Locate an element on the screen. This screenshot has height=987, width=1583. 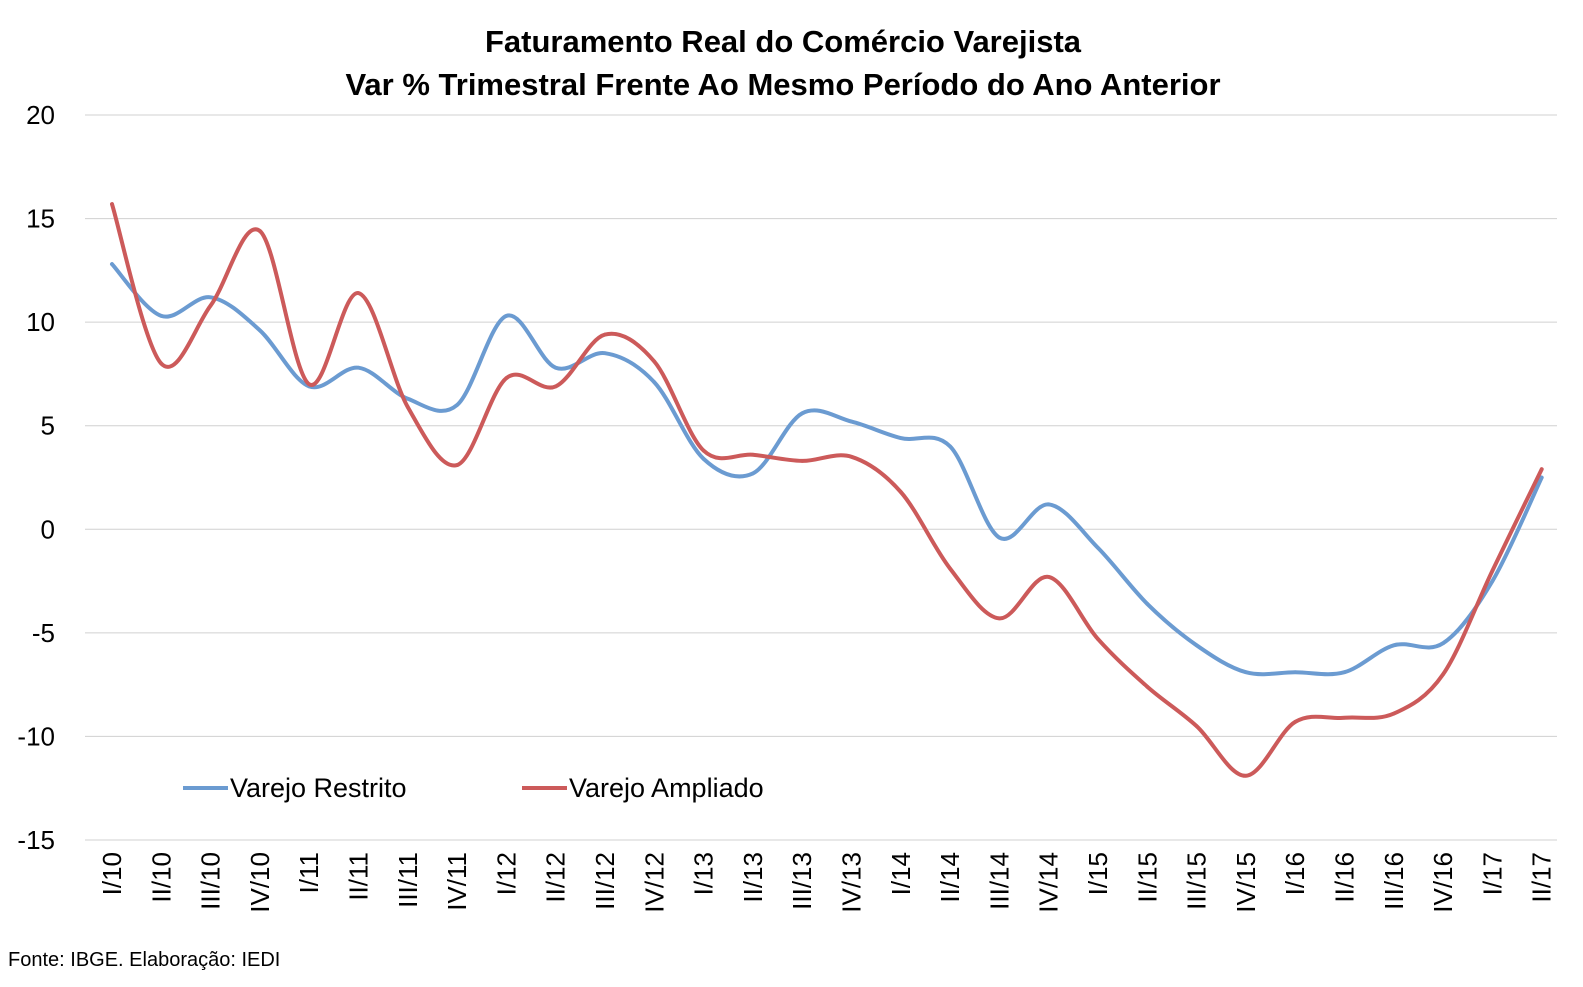
y-tick-label: 10 is located at coordinates (40, 322).